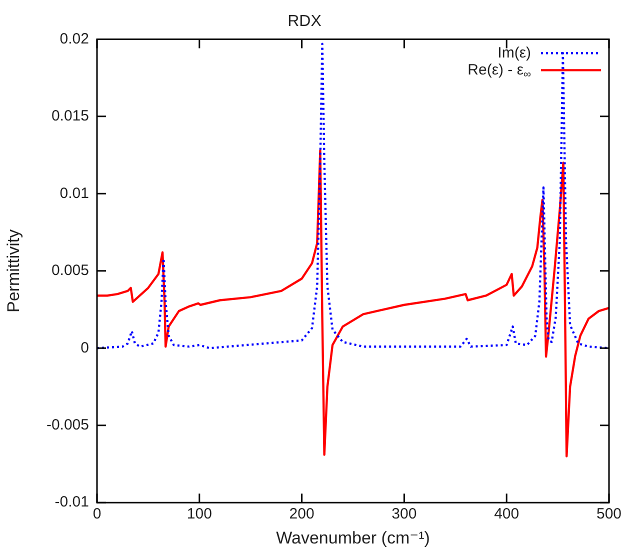 The width and height of the screenshot is (628, 553). Describe the element at coordinates (301, 514) in the screenshot. I see `x-tick-label: 200` at that location.